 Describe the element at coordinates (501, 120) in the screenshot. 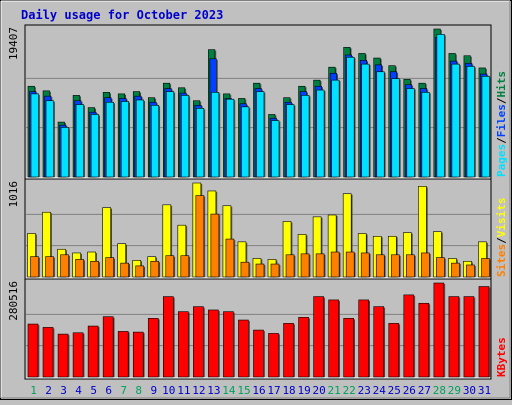

I see `legend-files: Files` at that location.